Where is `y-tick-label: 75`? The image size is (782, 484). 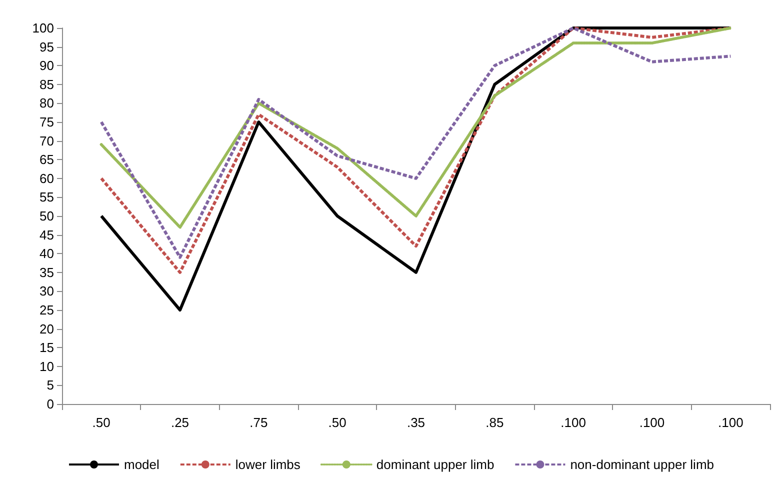
y-tick-label: 75 is located at coordinates (47, 122).